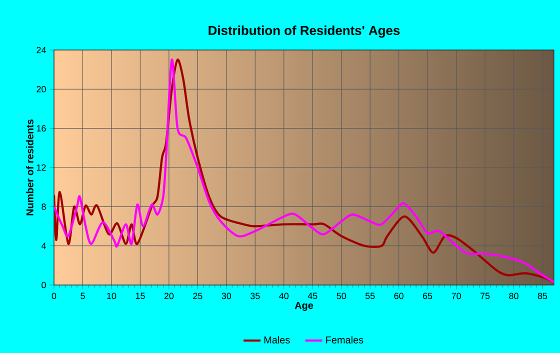  I want to click on x-tick-label: 70, so click(456, 296).